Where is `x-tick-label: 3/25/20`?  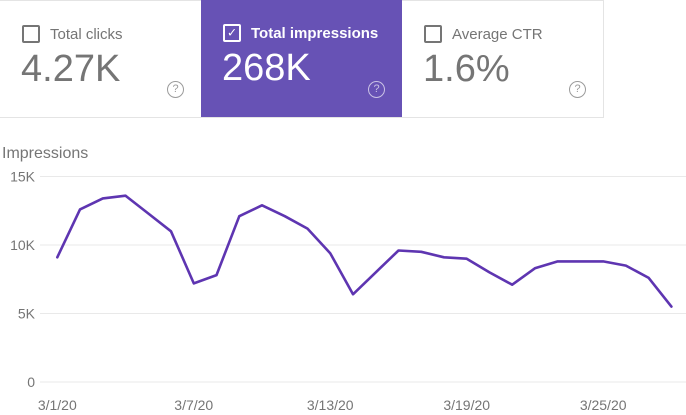
x-tick-label: 3/25/20 is located at coordinates (603, 405).